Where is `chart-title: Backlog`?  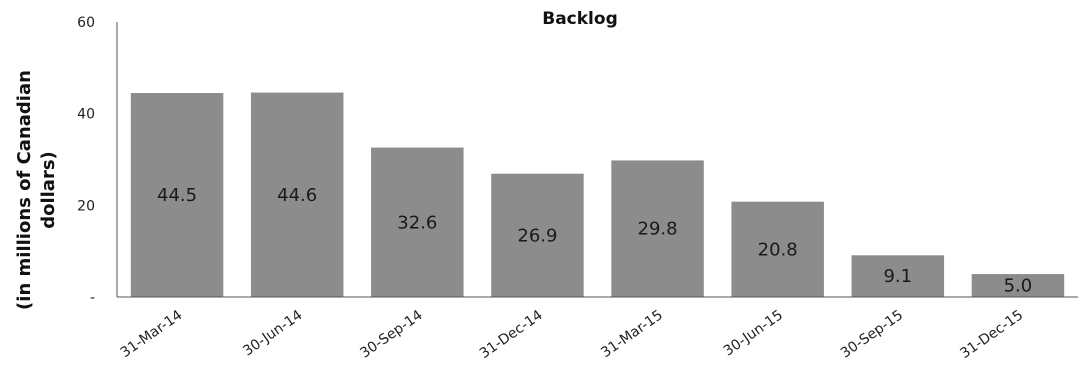 chart-title: Backlog is located at coordinates (580, 19).